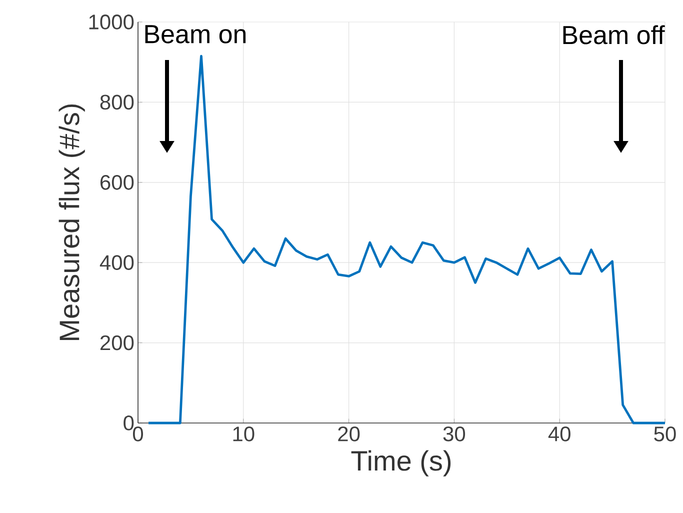 Image resolution: width=683 pixels, height=513 pixels. What do you see at coordinates (138, 434) in the screenshot?
I see `x-tick-label: 0` at bounding box center [138, 434].